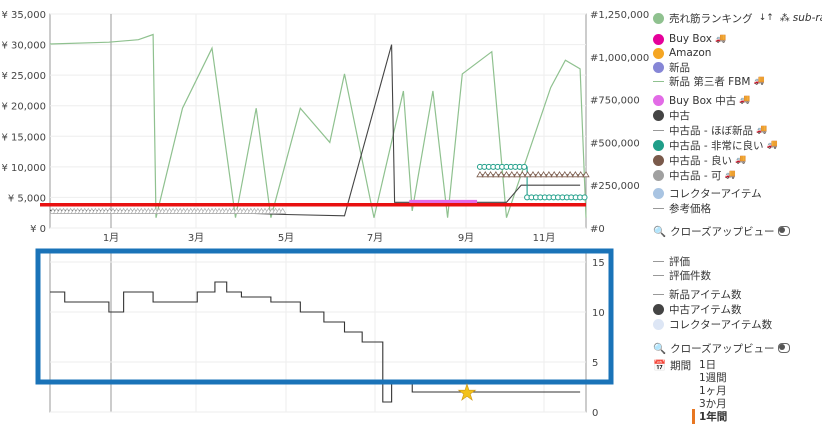 The image size is (822, 428). Describe the element at coordinates (597, 229) in the screenshot. I see `y-right-tick-label: #0` at that location.